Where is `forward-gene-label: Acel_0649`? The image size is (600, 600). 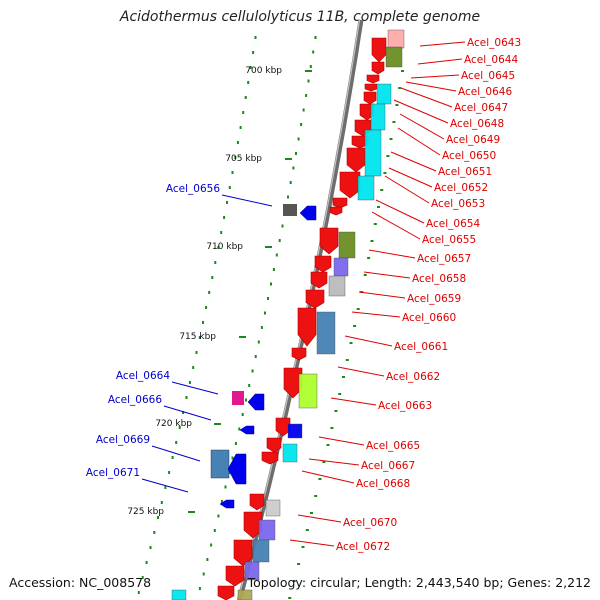
forward-gene-label: Acel_0649 is located at coordinates (473, 140).